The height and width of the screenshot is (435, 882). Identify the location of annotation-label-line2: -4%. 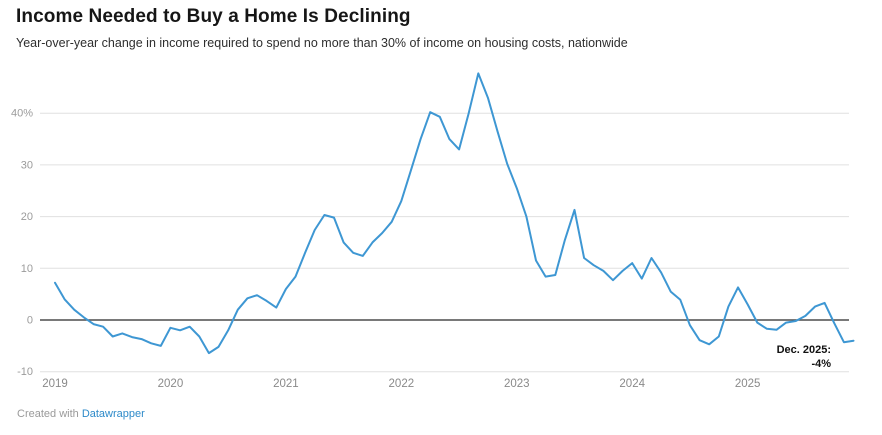
(821, 364).